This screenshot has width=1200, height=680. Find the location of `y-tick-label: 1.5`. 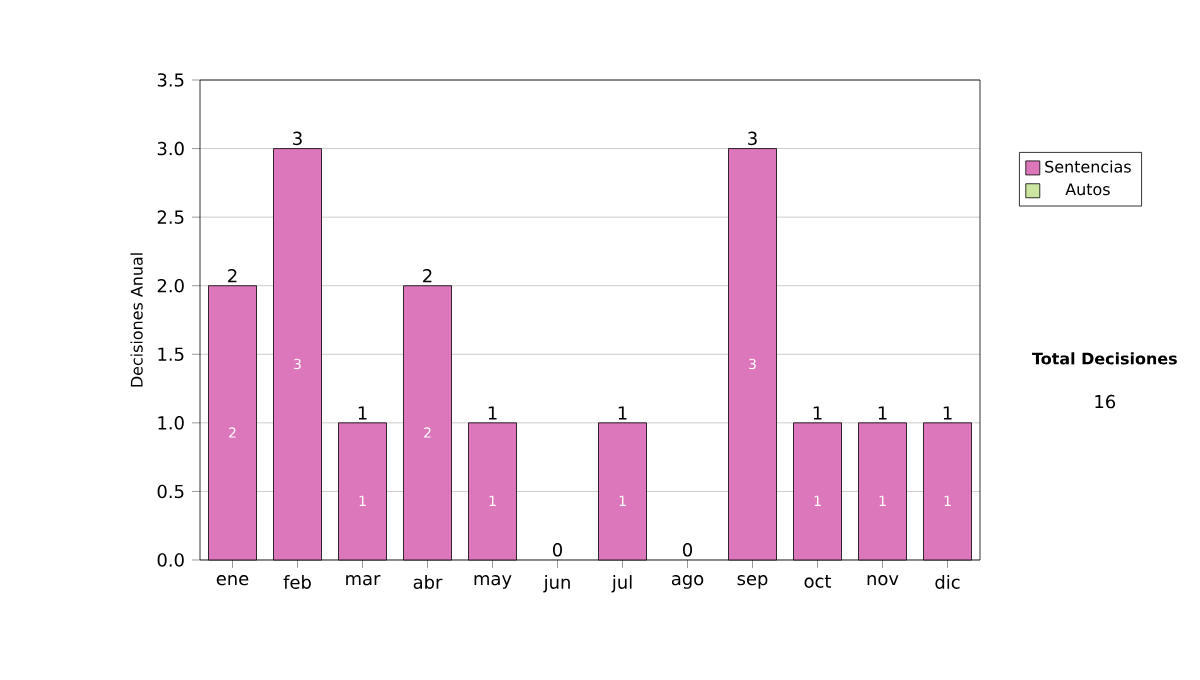

y-tick-label: 1.5 is located at coordinates (171, 354).